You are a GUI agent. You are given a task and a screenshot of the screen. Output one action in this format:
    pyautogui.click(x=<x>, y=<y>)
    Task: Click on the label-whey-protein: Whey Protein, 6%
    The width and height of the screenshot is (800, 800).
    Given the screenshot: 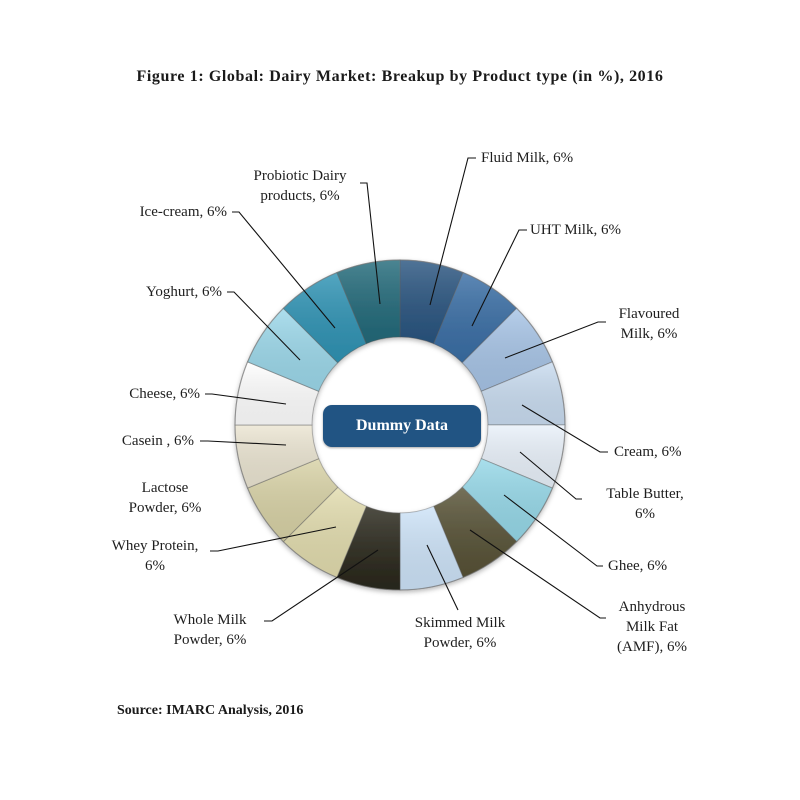 What is the action you would take?
    pyautogui.click(x=155, y=556)
    